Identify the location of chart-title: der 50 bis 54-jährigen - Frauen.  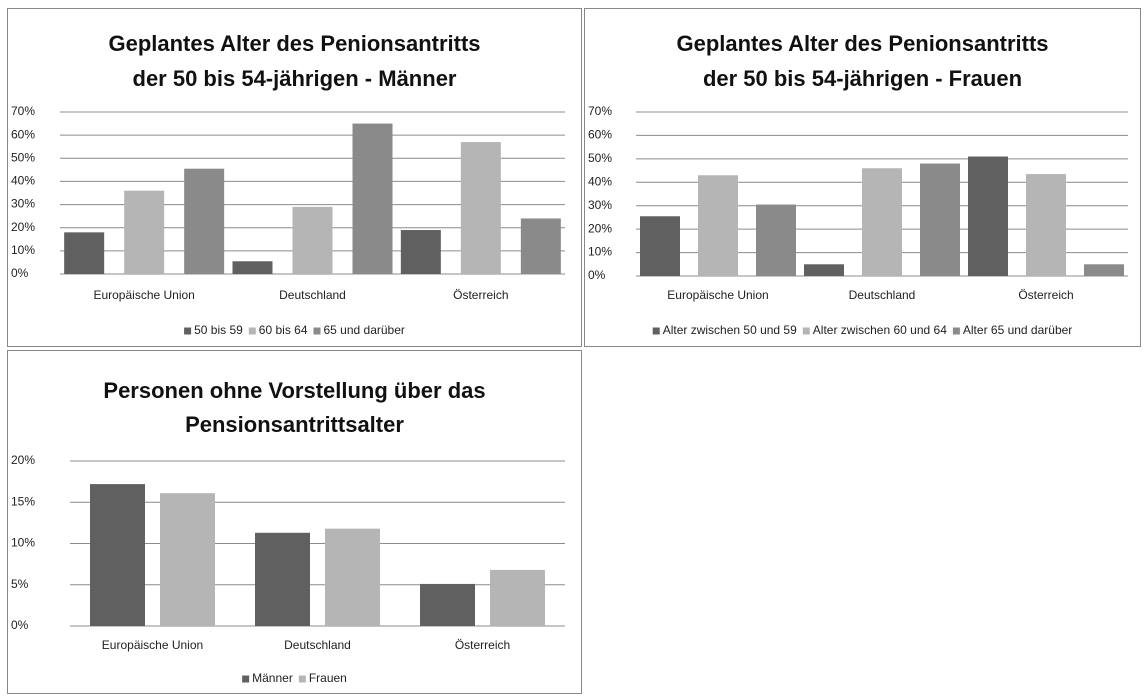
(862, 78).